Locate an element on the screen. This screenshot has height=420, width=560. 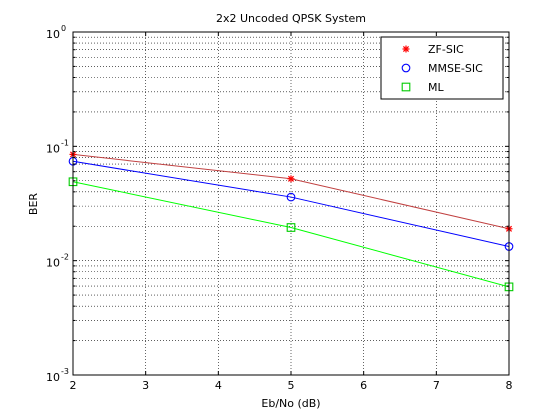
y-tick-exponent: -3 is located at coordinates (65, 371).